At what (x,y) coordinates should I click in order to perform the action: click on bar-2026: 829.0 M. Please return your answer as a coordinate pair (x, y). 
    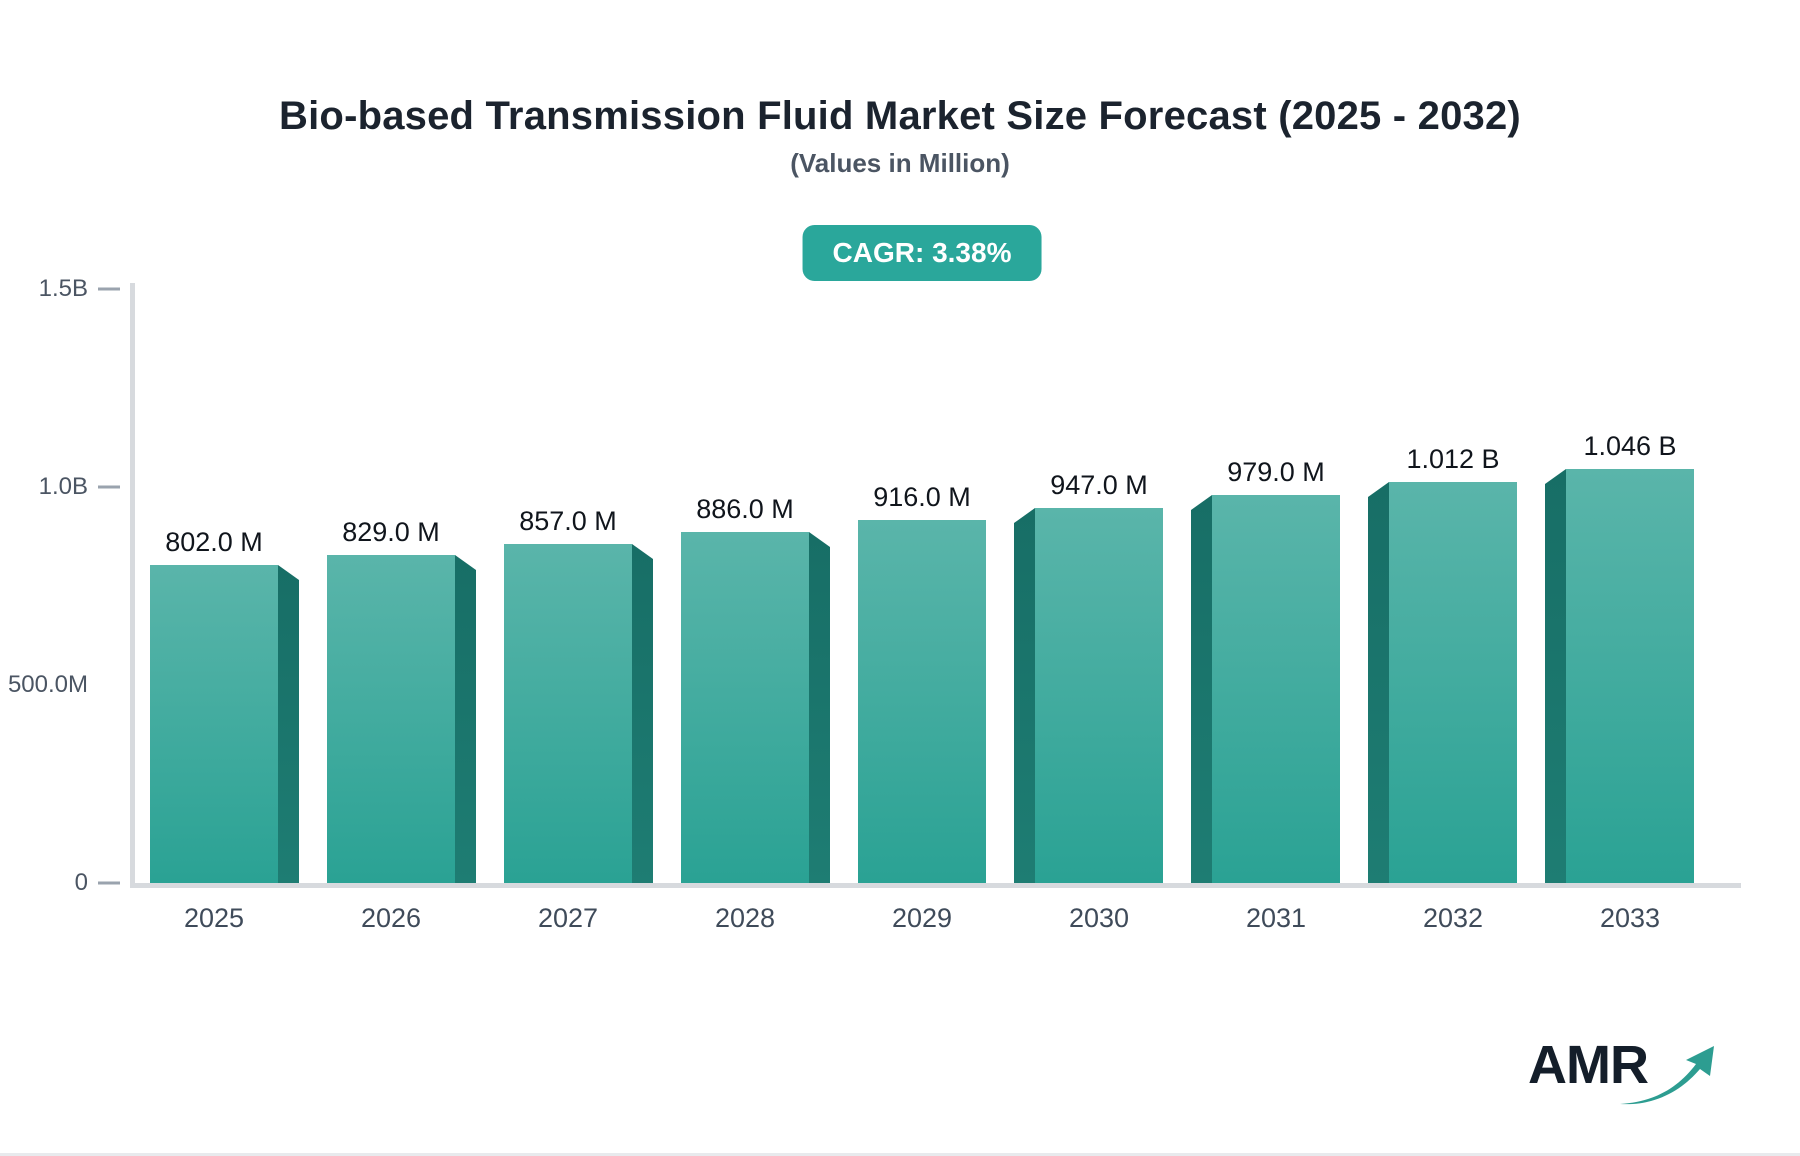
    Looking at the image, I should click on (401, 700).